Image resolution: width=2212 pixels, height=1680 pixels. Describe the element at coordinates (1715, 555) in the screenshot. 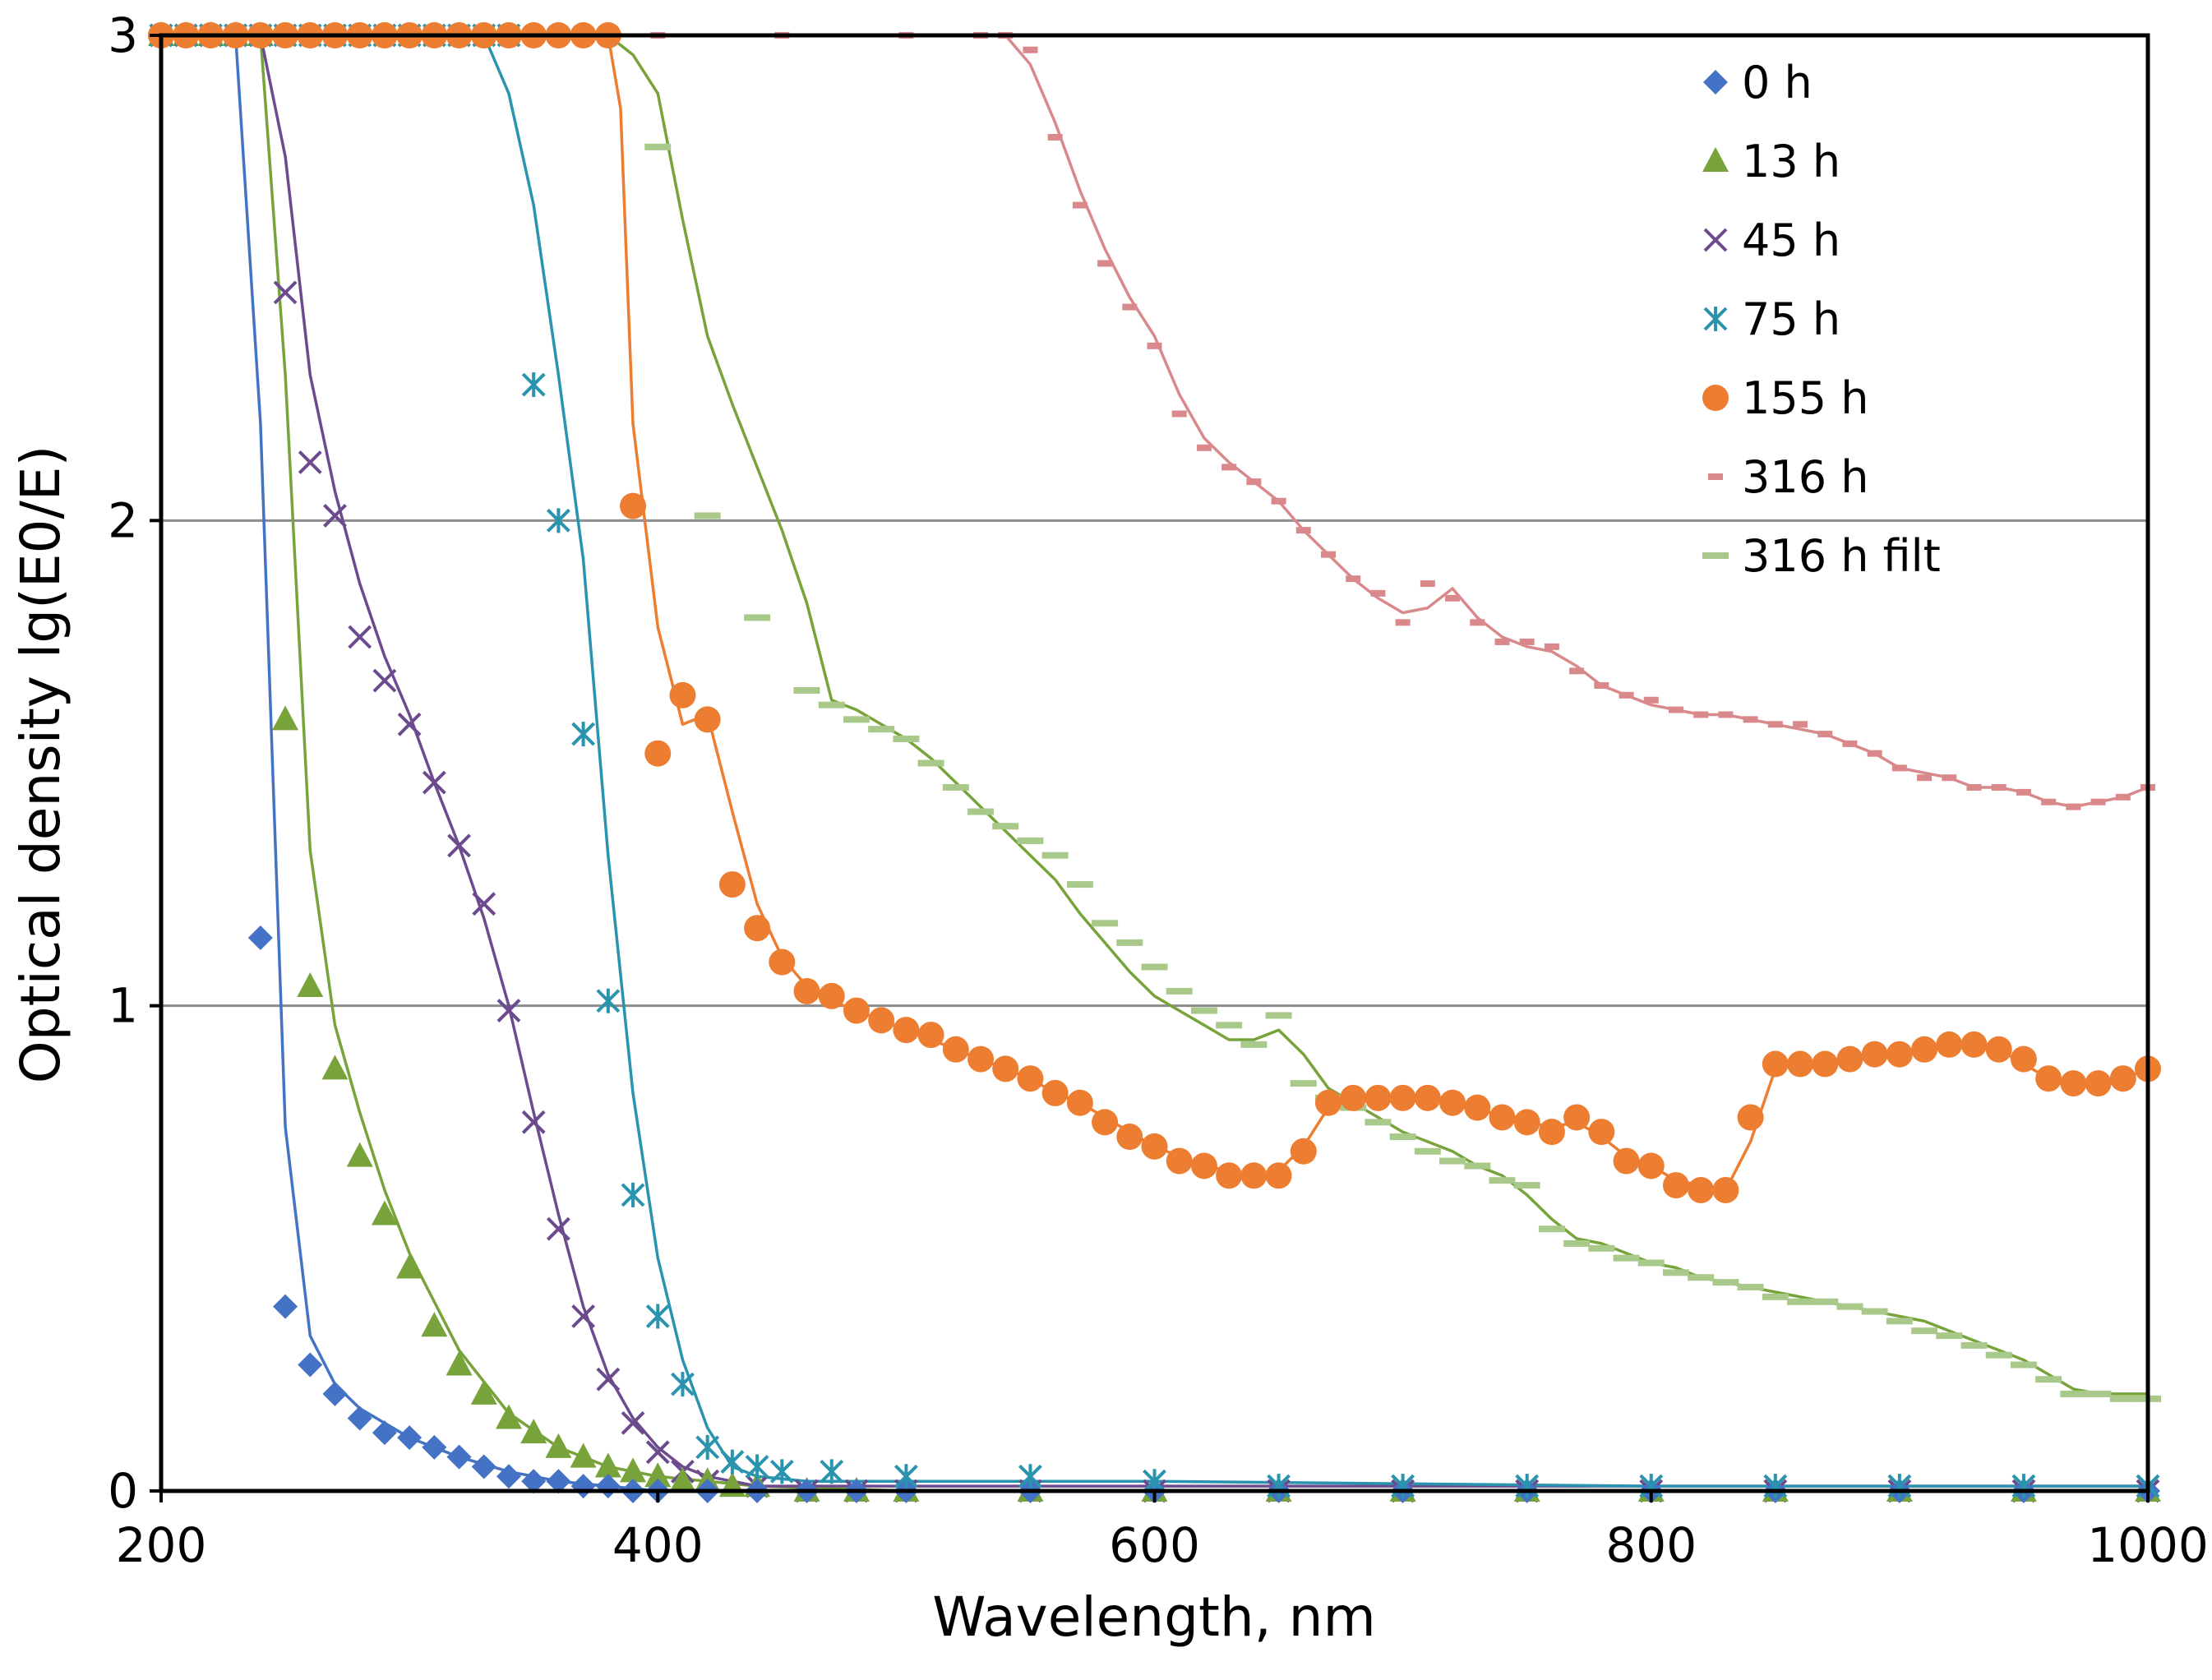

I see `legend-marker-316-h-filt` at that location.